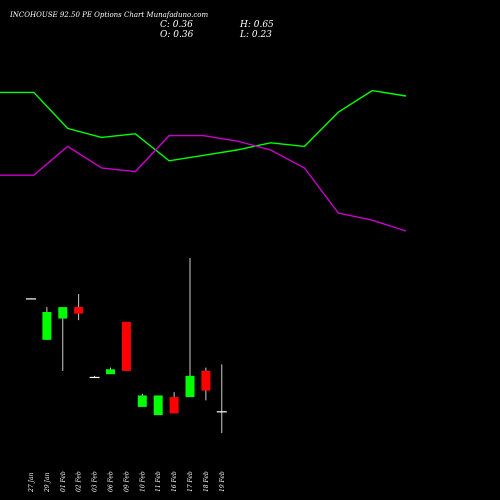 The width and height of the screenshot is (500, 500). Describe the element at coordinates (222, 481) in the screenshot. I see `x-tick-label: 19 Feb` at that location.